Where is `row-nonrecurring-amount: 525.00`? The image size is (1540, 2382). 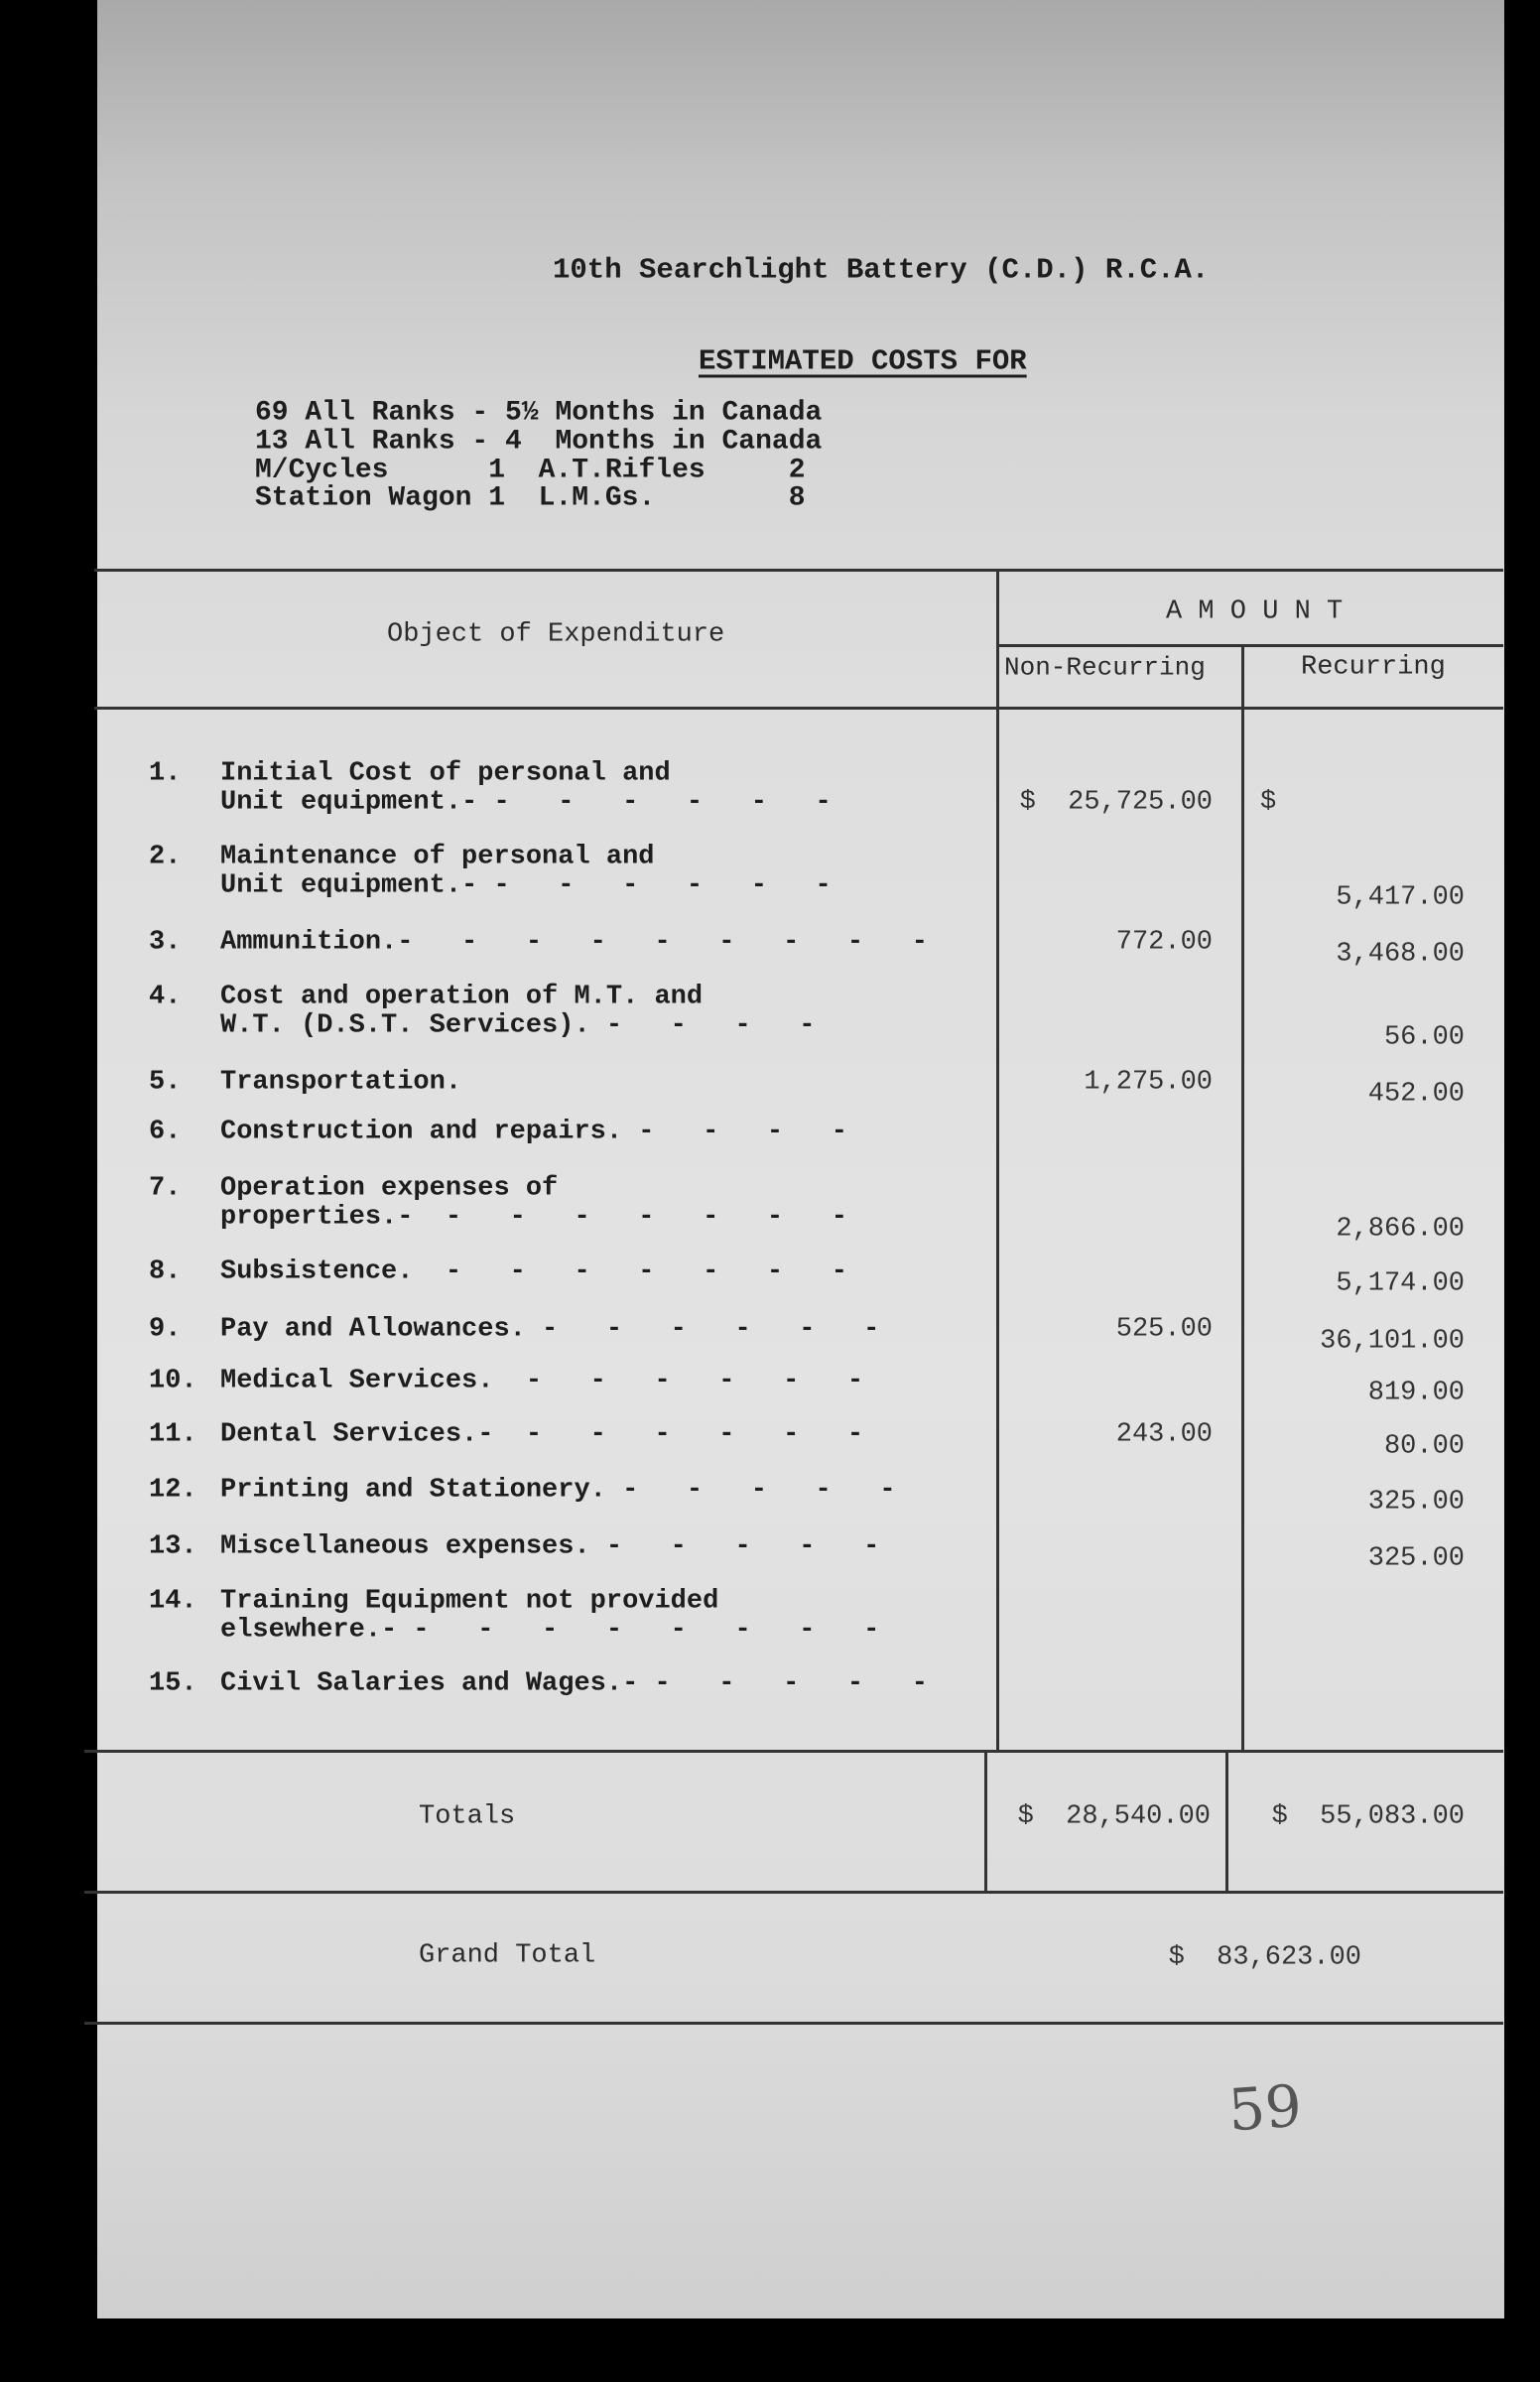
row-nonrecurring-amount: 525.00 is located at coordinates (1164, 1329).